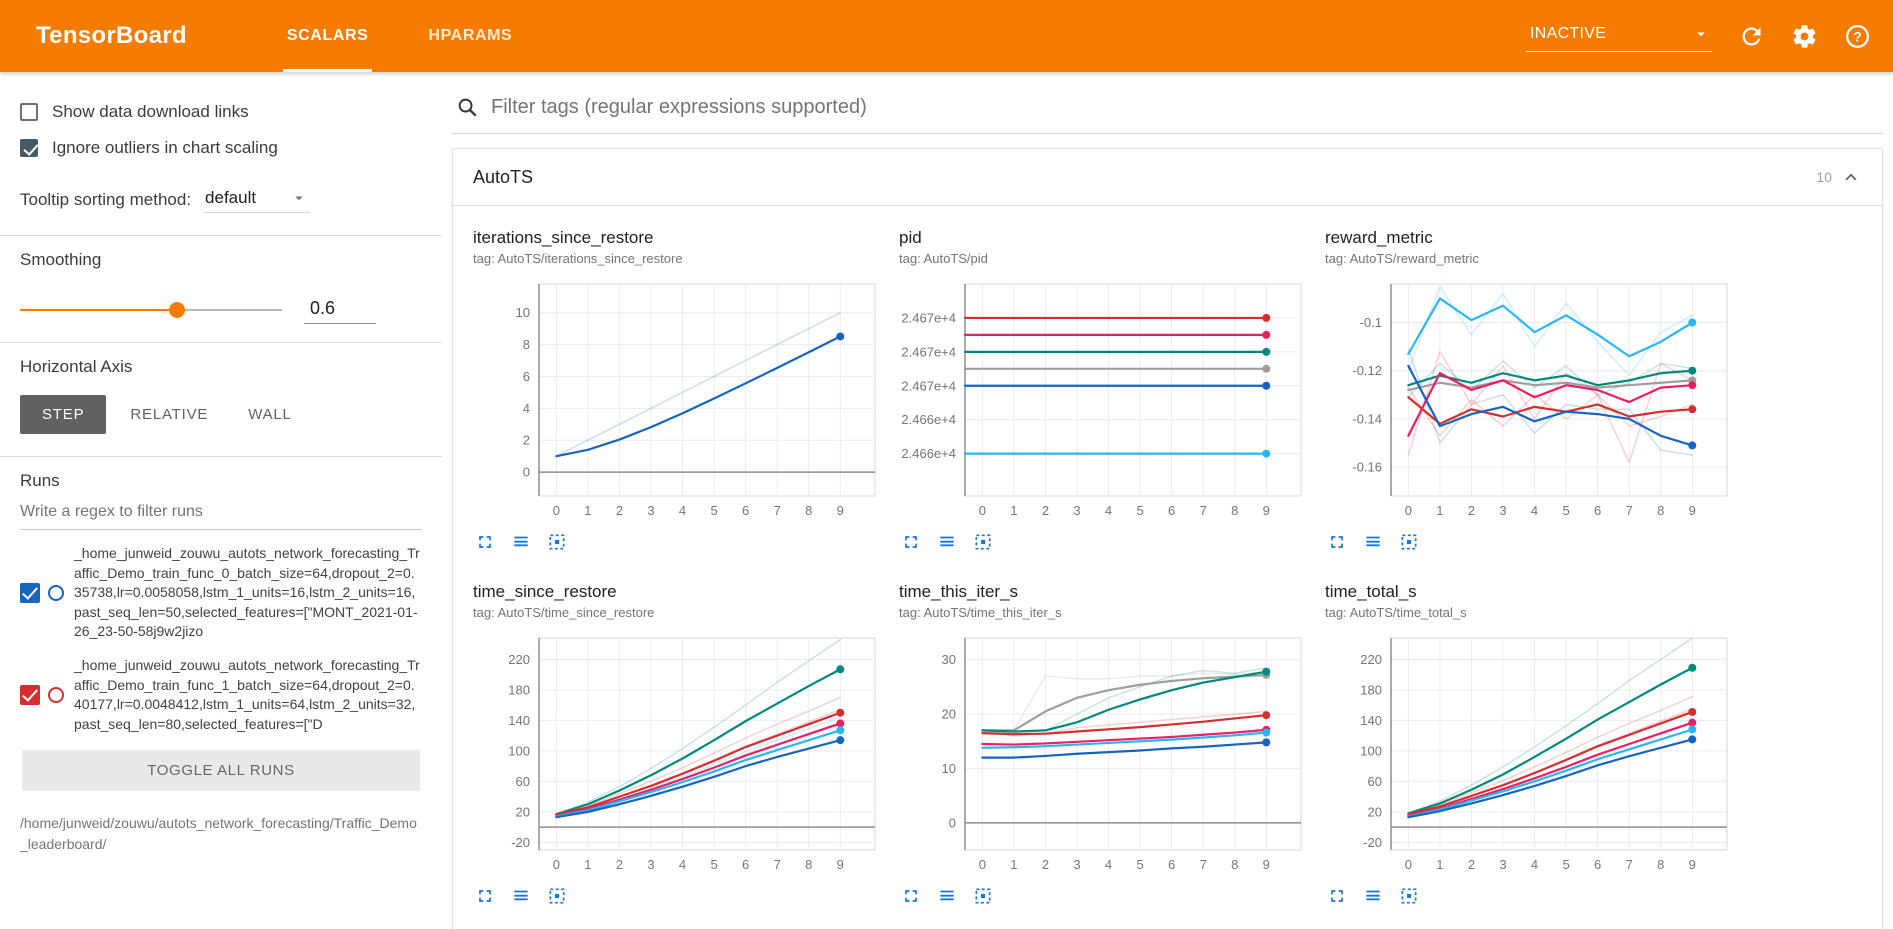  I want to click on smoothing-value-input, so click(340, 310).